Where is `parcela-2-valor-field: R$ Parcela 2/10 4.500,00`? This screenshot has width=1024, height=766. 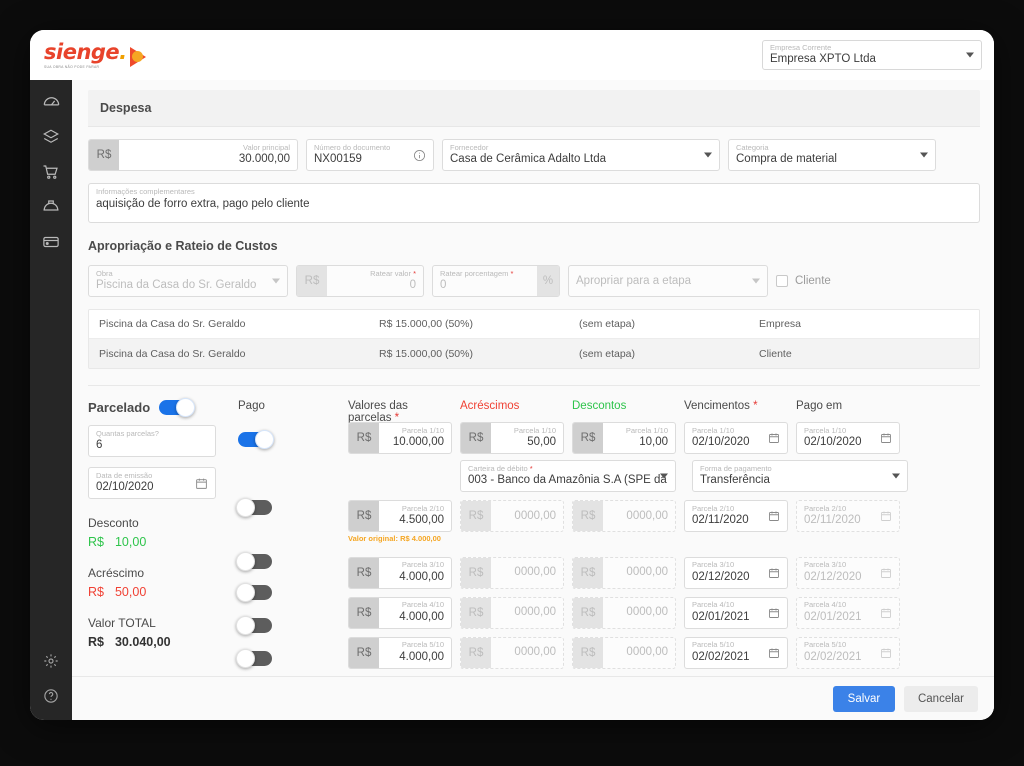 parcela-2-valor-field: R$ Parcela 2/10 4.500,00 is located at coordinates (400, 516).